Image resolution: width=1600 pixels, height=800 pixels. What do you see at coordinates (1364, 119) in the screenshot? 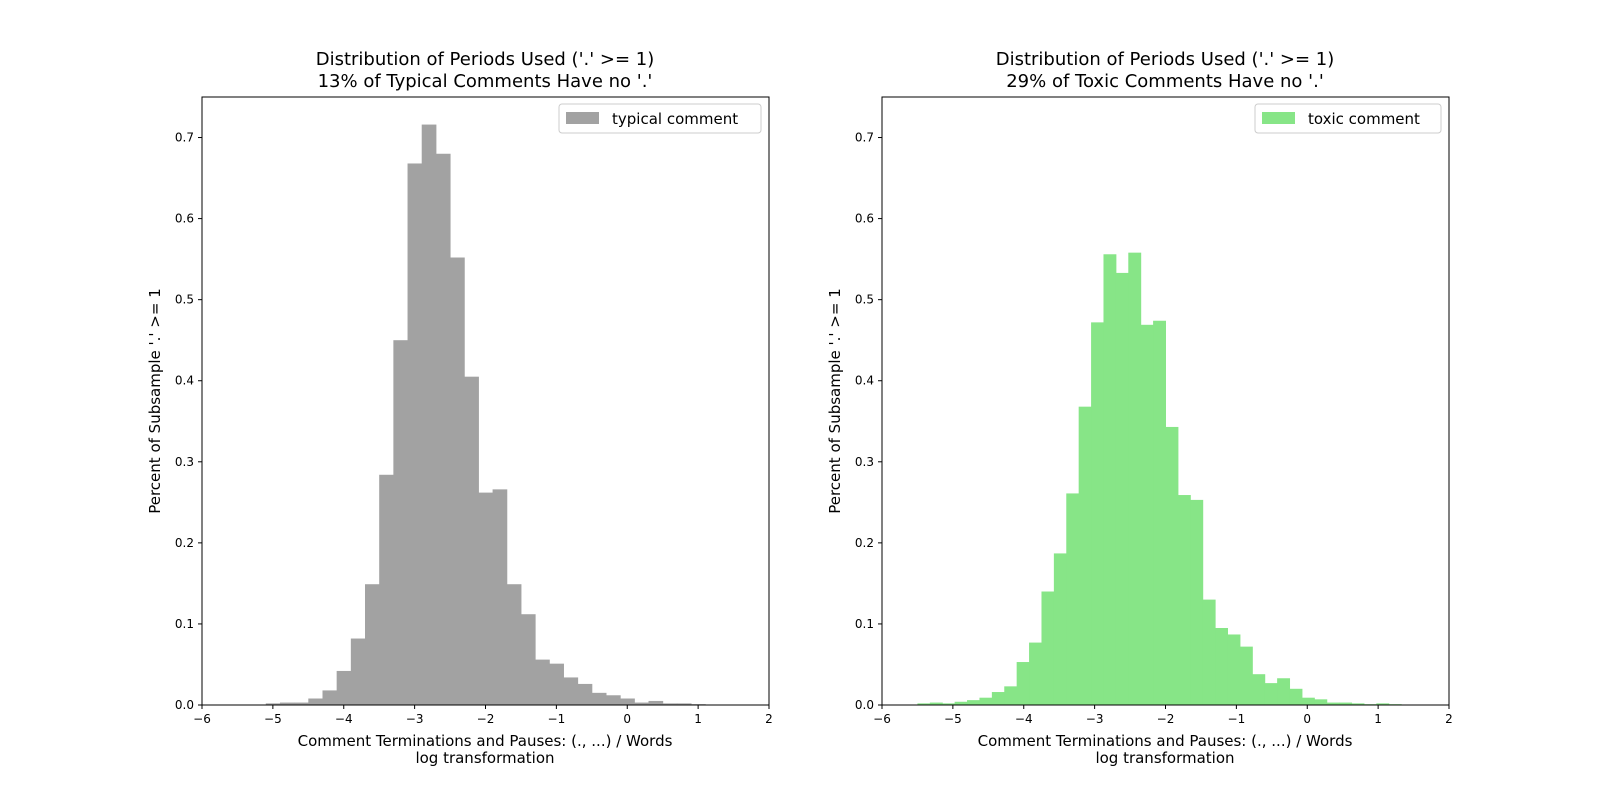
I see `legend-label: toxic comment` at bounding box center [1364, 119].